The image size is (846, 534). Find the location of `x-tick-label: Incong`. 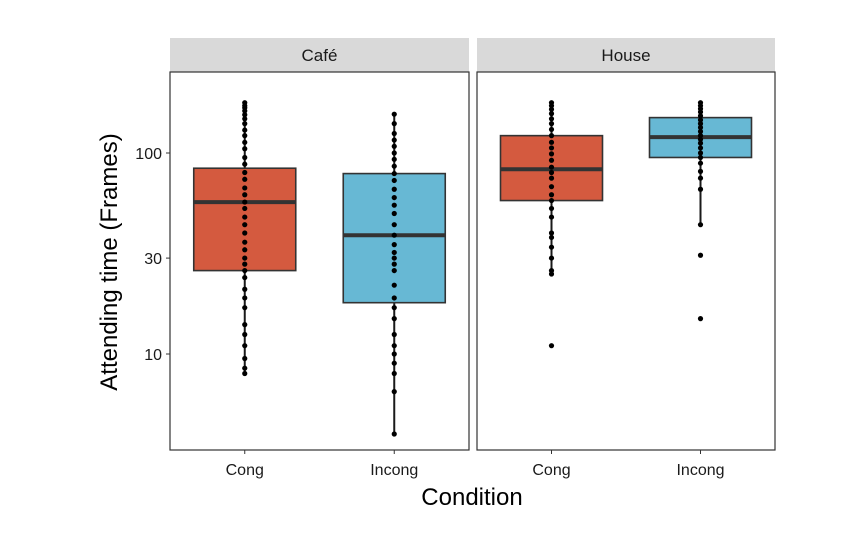

x-tick-label: Incong is located at coordinates (394, 470).